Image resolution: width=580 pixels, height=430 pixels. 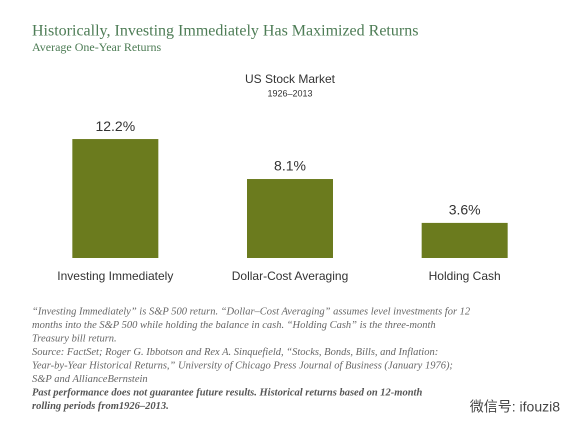 What do you see at coordinates (115, 276) in the screenshot?
I see `x-tick-label: Investing Immediately` at bounding box center [115, 276].